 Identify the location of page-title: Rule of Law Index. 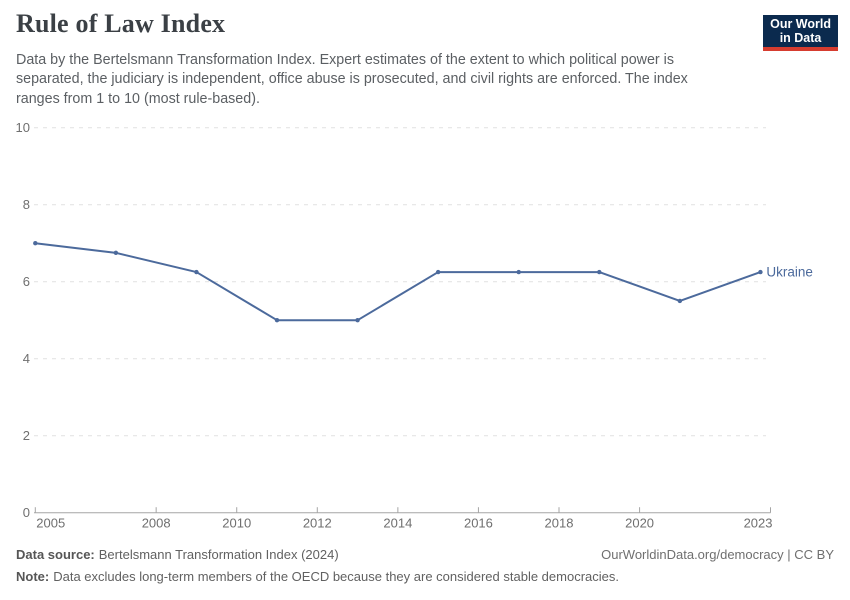
(121, 23).